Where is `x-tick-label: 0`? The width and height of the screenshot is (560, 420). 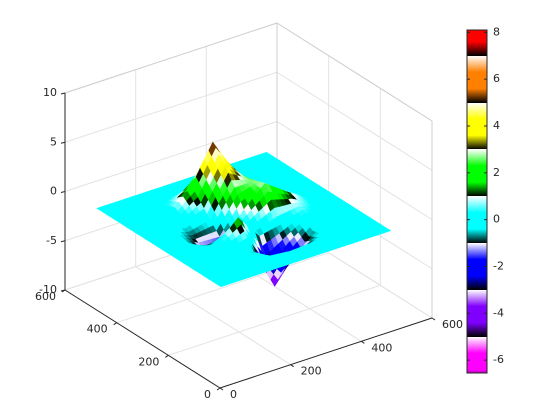 x-tick-label: 0 is located at coordinates (233, 394).